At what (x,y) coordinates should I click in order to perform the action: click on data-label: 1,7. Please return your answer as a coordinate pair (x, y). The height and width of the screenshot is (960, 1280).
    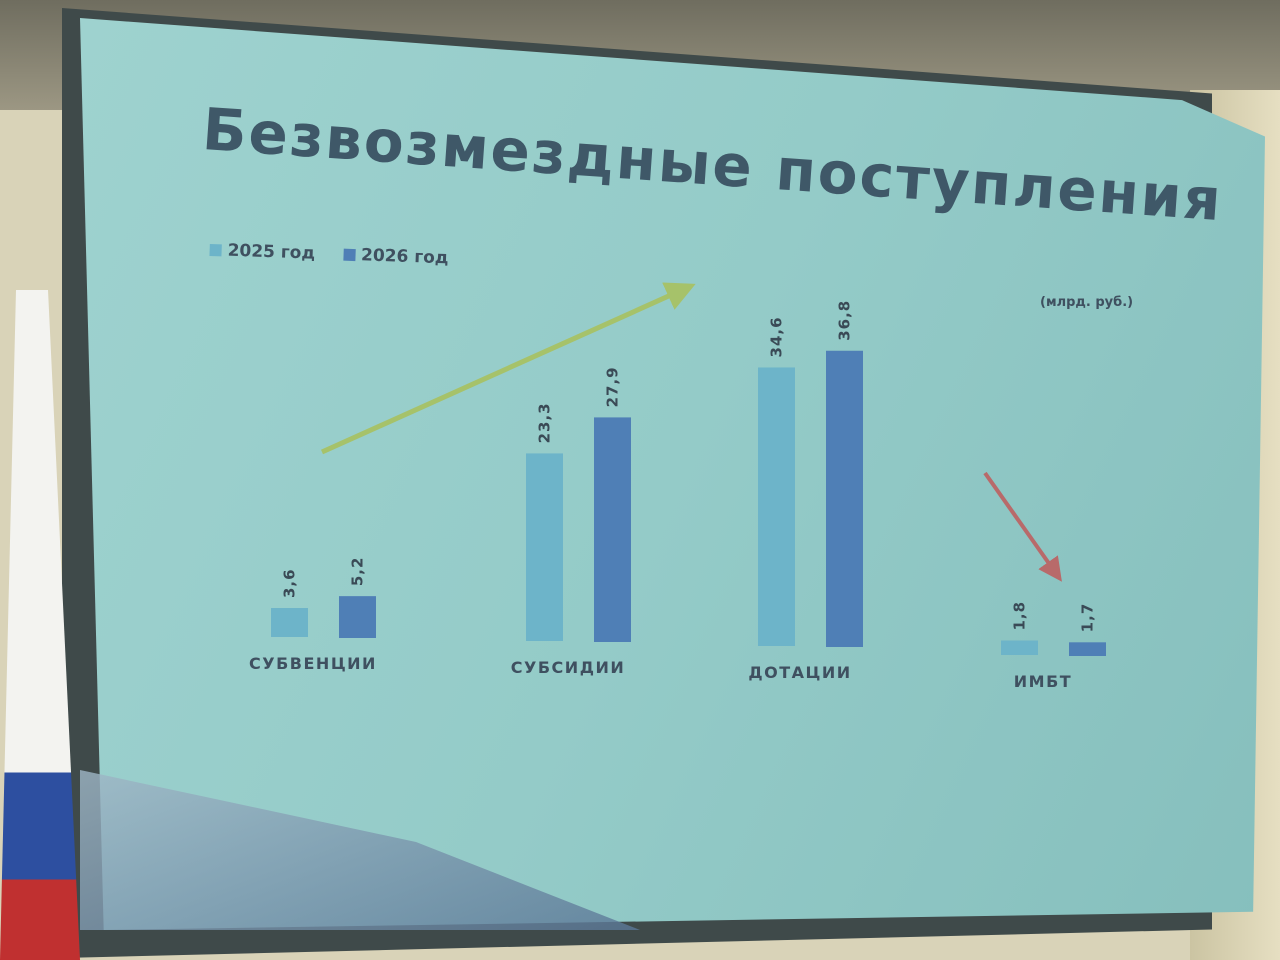
    Looking at the image, I should click on (1088, 618).